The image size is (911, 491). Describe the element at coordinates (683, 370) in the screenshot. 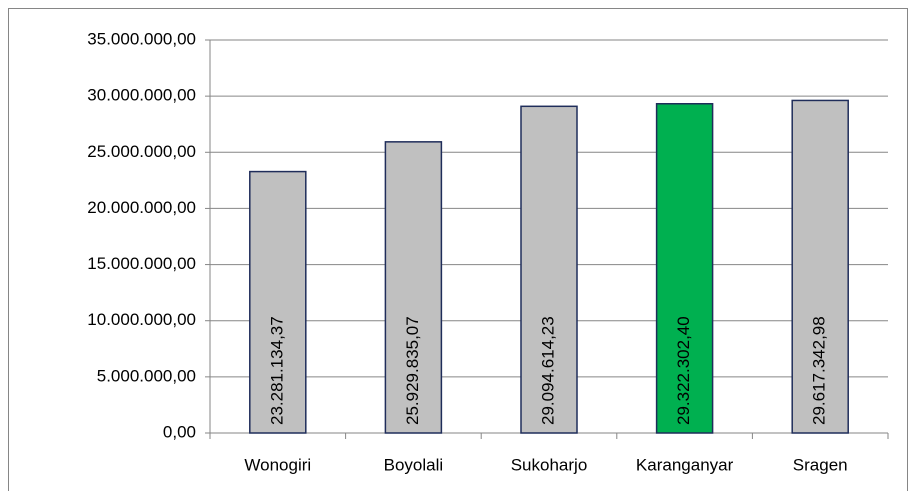

I see `value-label: 29.322.302,40` at that location.